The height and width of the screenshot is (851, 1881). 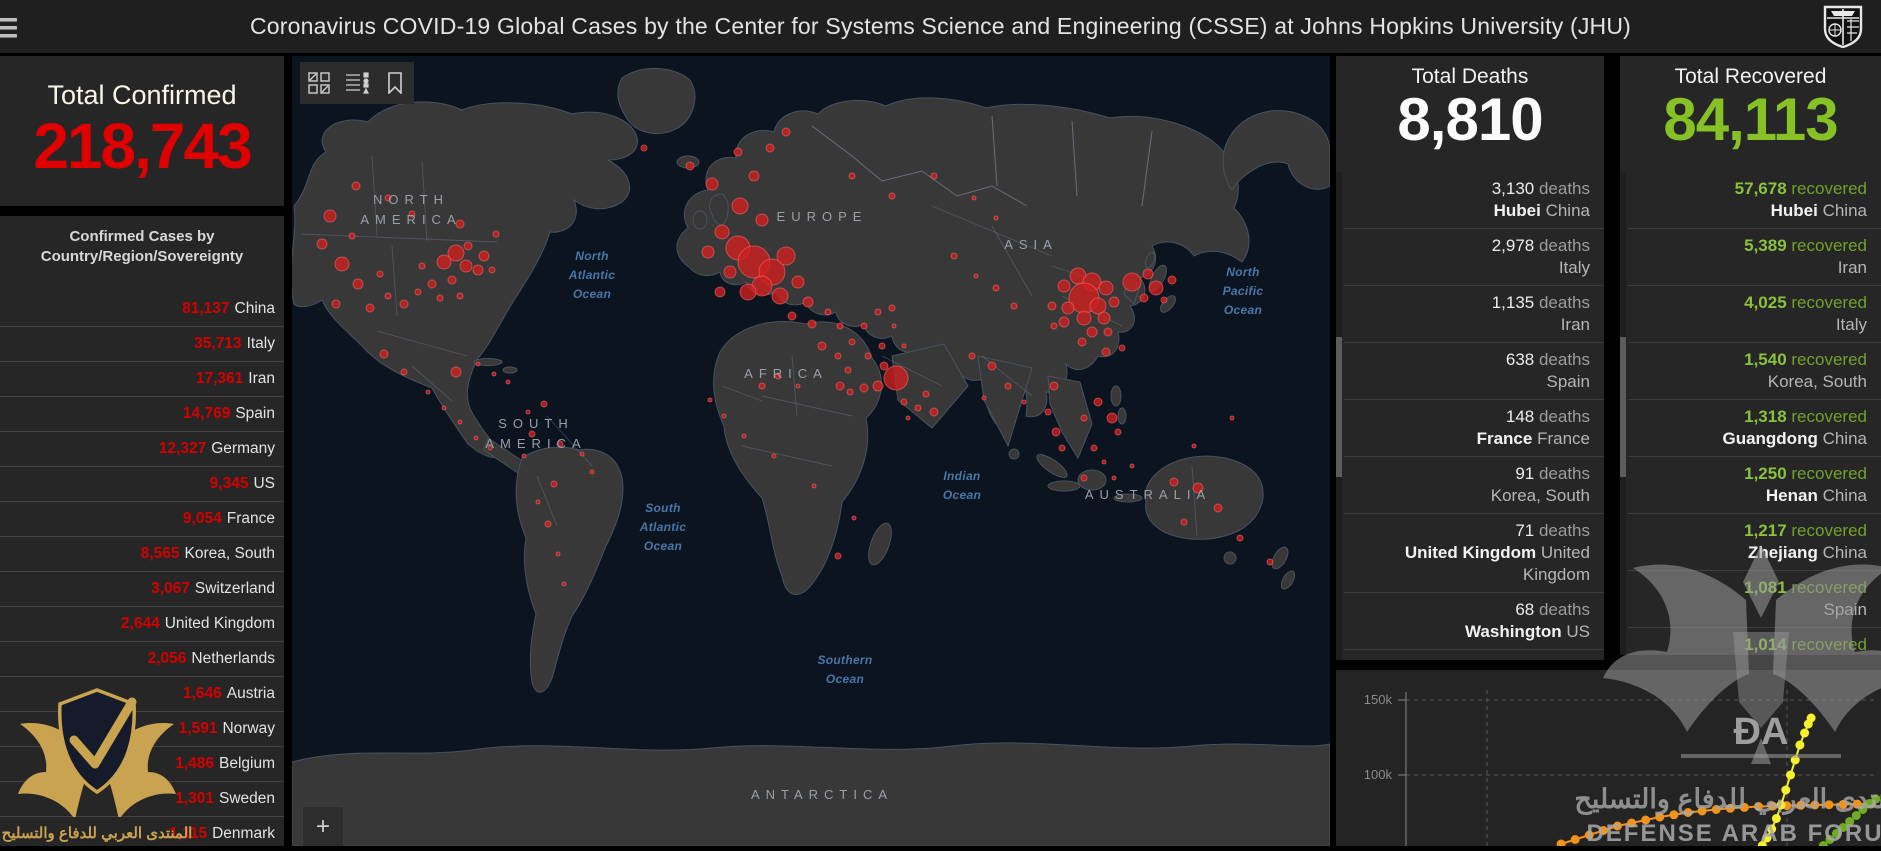 I want to click on table-row: 1,486 Belgium, so click(x=142, y=764).